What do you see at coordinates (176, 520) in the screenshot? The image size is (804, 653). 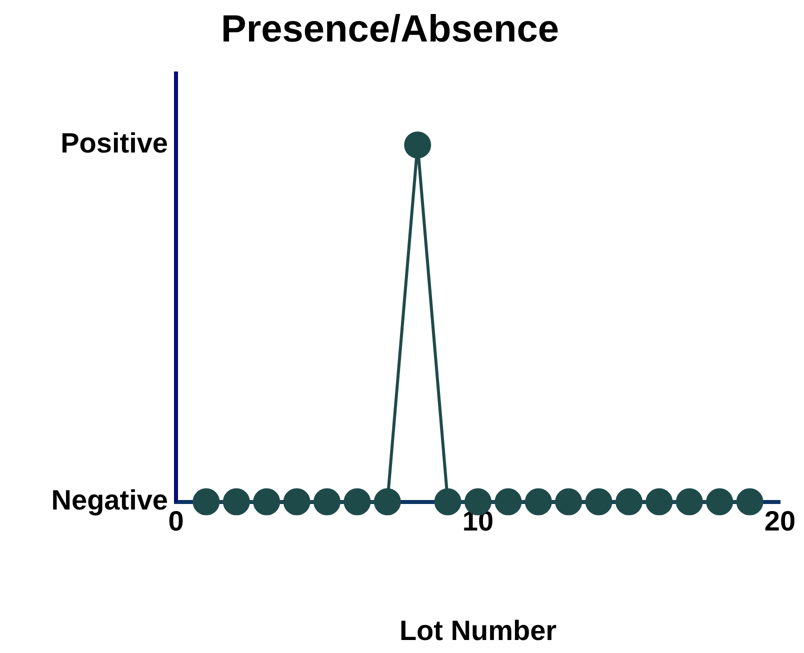 I see `x-tick-label: 0` at bounding box center [176, 520].